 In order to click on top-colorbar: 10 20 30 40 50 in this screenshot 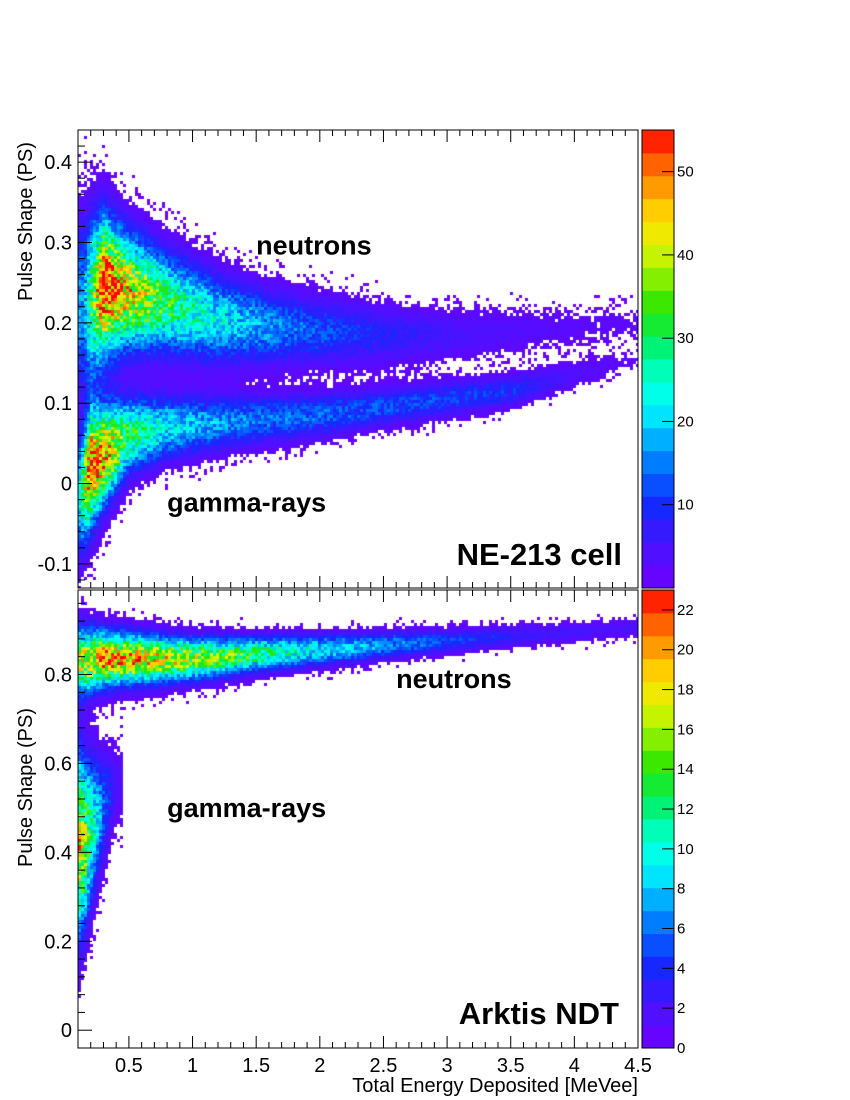, I will do `click(667, 359)`.